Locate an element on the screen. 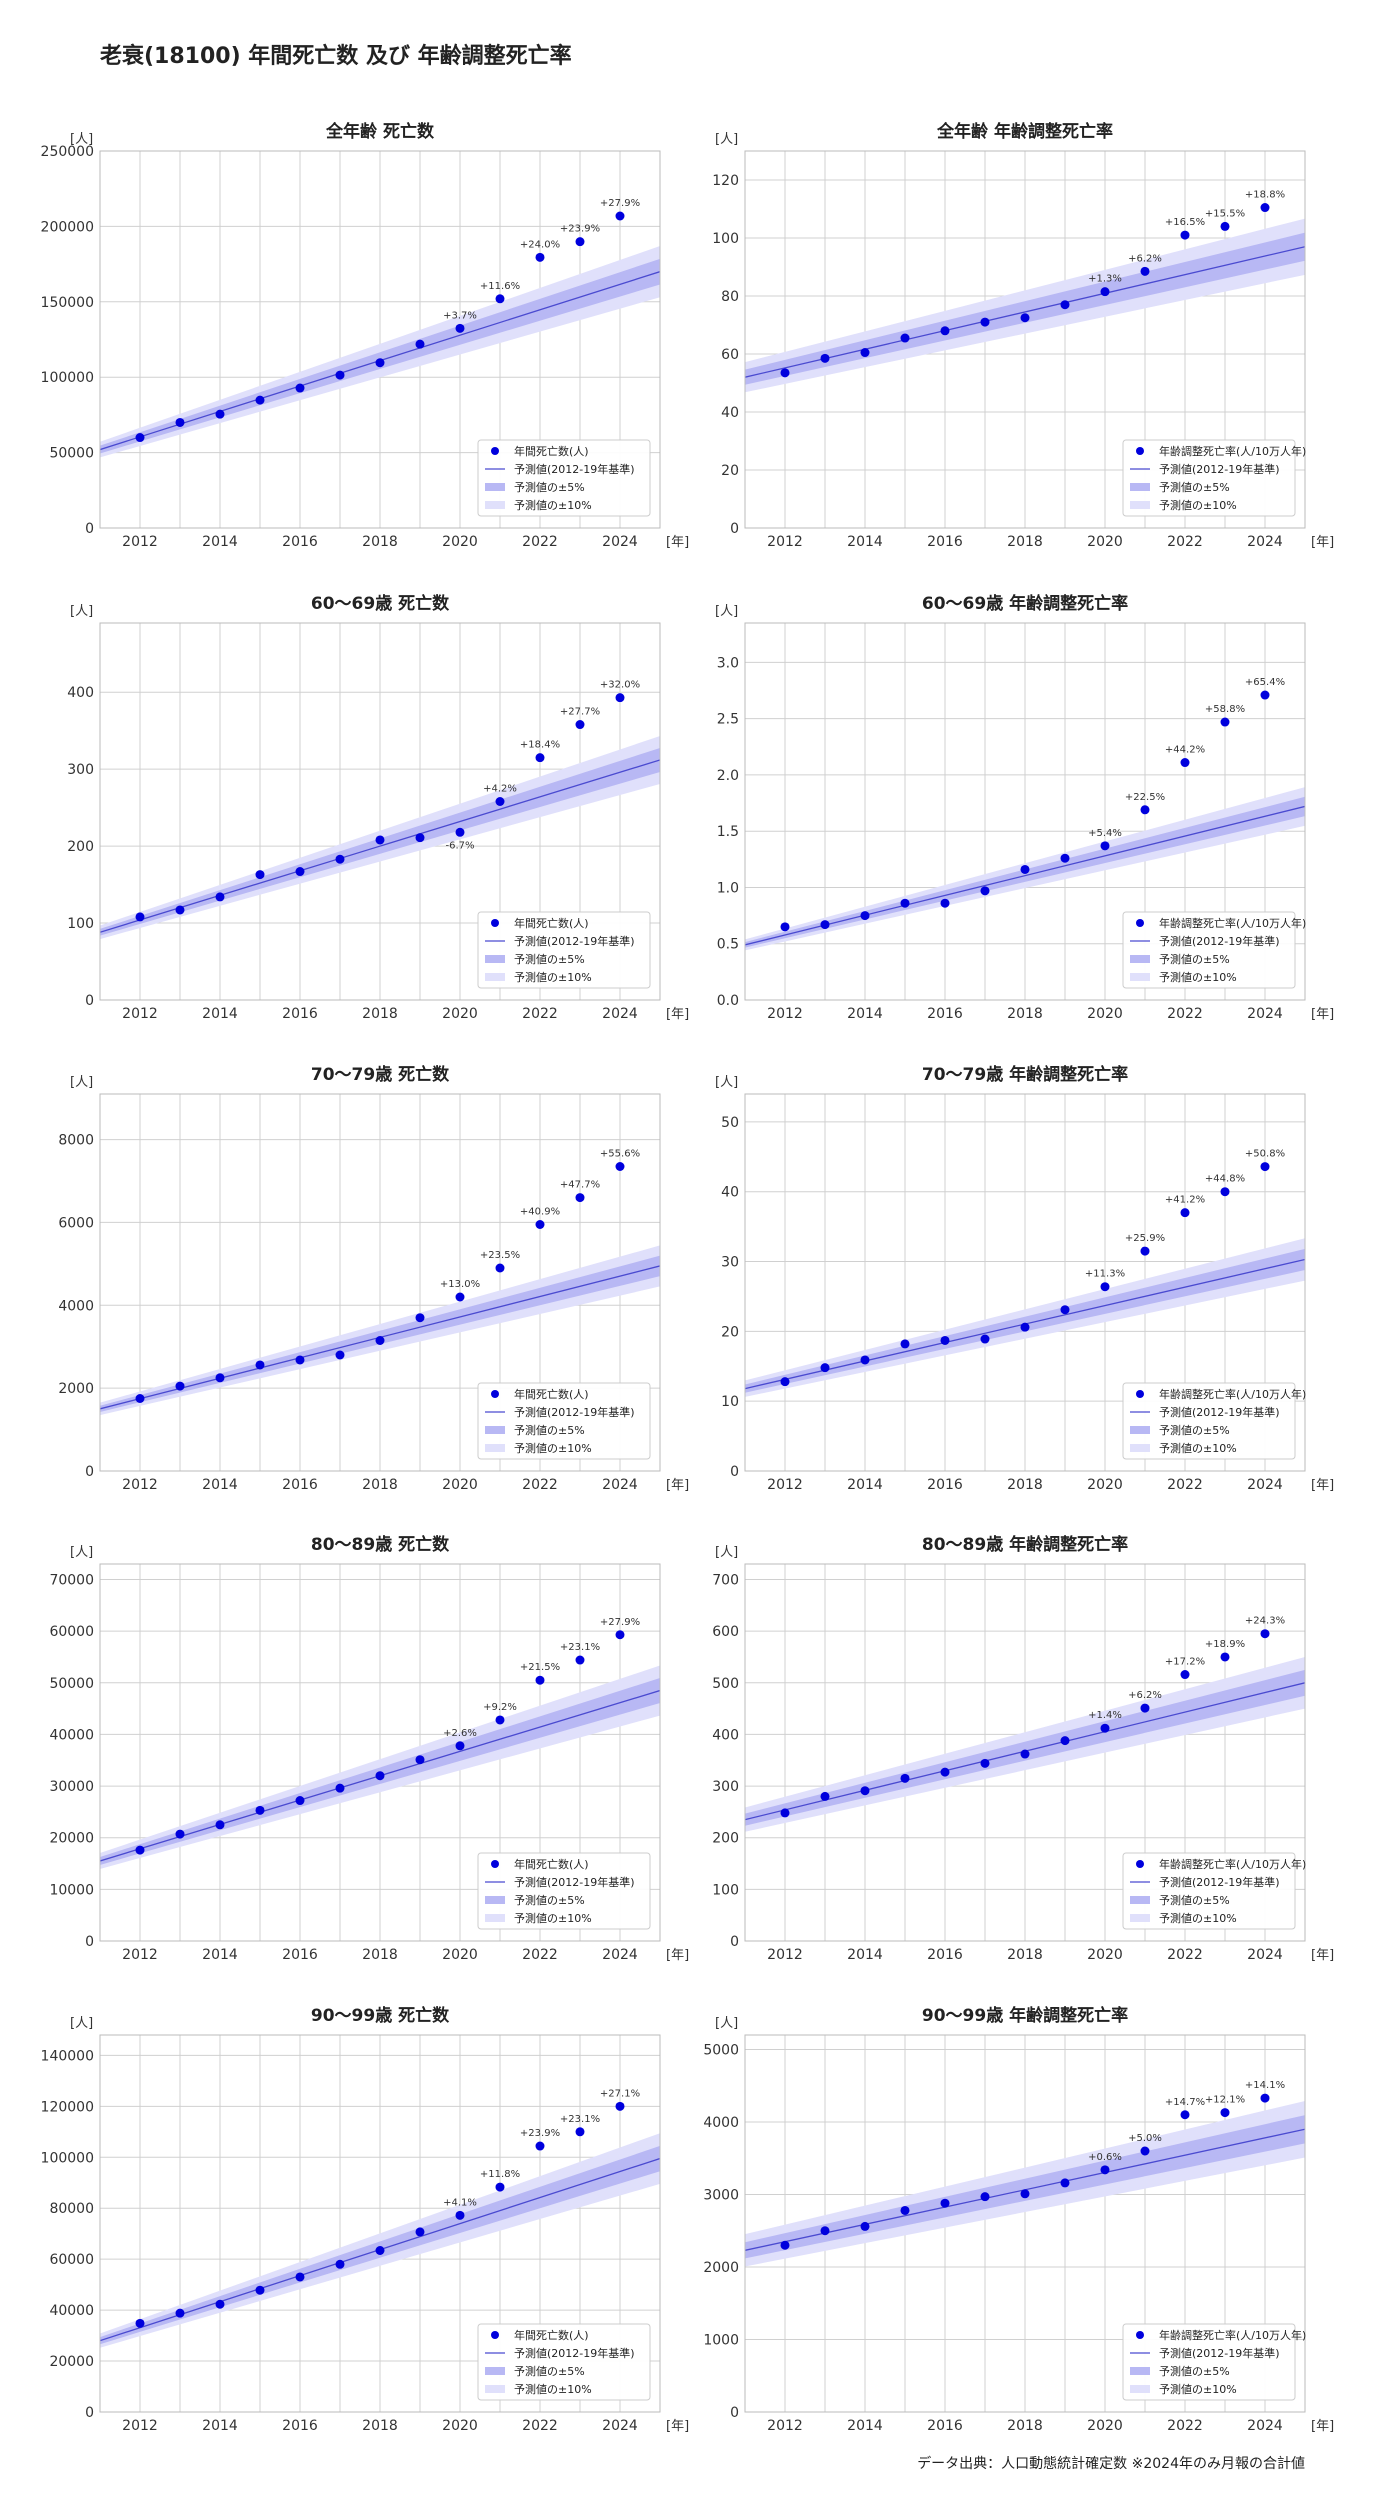 The height and width of the screenshot is (2500, 1400). chart-title: 70～79歳 年齢調整死亡率 is located at coordinates (1025, 1074).